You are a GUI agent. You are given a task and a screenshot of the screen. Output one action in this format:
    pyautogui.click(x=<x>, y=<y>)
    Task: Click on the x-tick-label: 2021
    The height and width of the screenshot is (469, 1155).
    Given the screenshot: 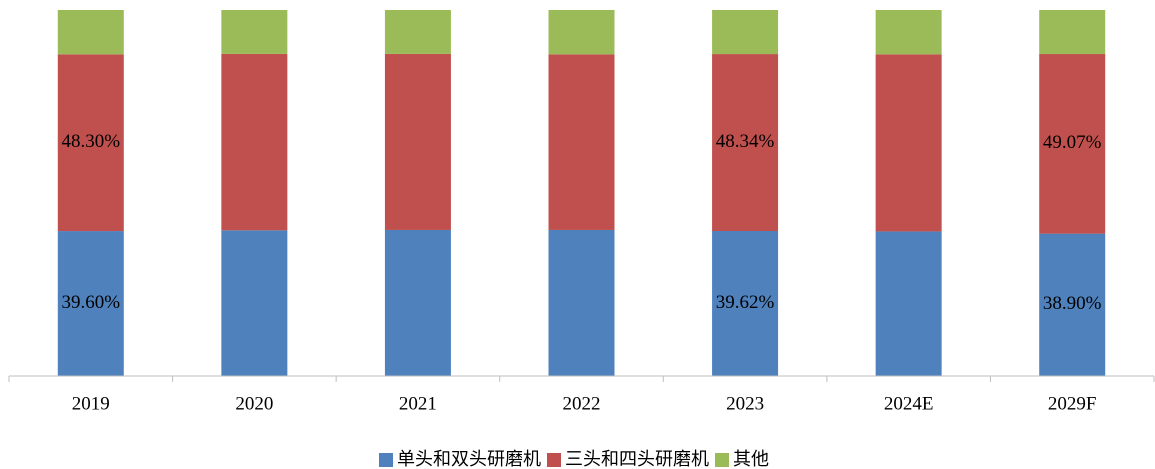 What is the action you would take?
    pyautogui.click(x=418, y=403)
    